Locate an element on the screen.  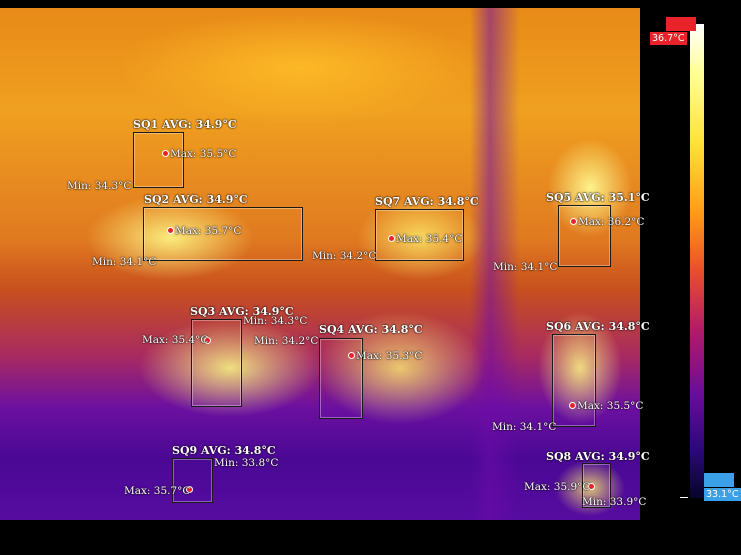
sq3-max-label: Max: 35.4°C is located at coordinates (175, 340).